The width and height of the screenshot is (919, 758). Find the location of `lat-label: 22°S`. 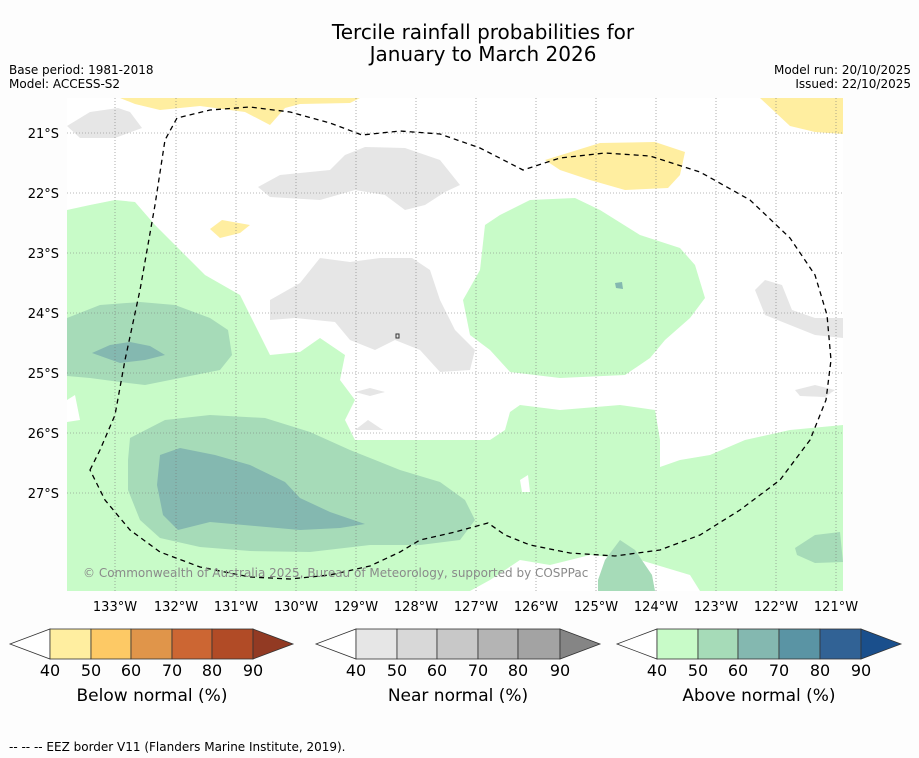

lat-label: 22°S is located at coordinates (43, 194).